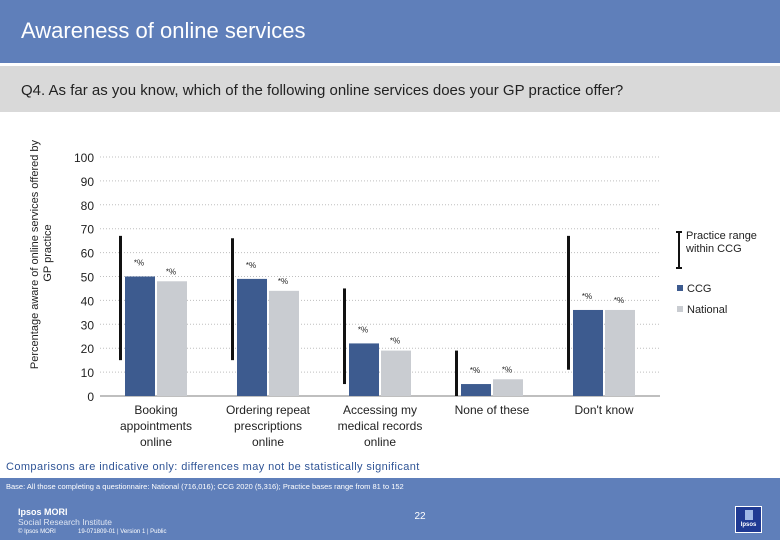 This screenshot has width=780, height=540. Describe the element at coordinates (749, 515) in the screenshot. I see `logo-mark-icon` at that location.